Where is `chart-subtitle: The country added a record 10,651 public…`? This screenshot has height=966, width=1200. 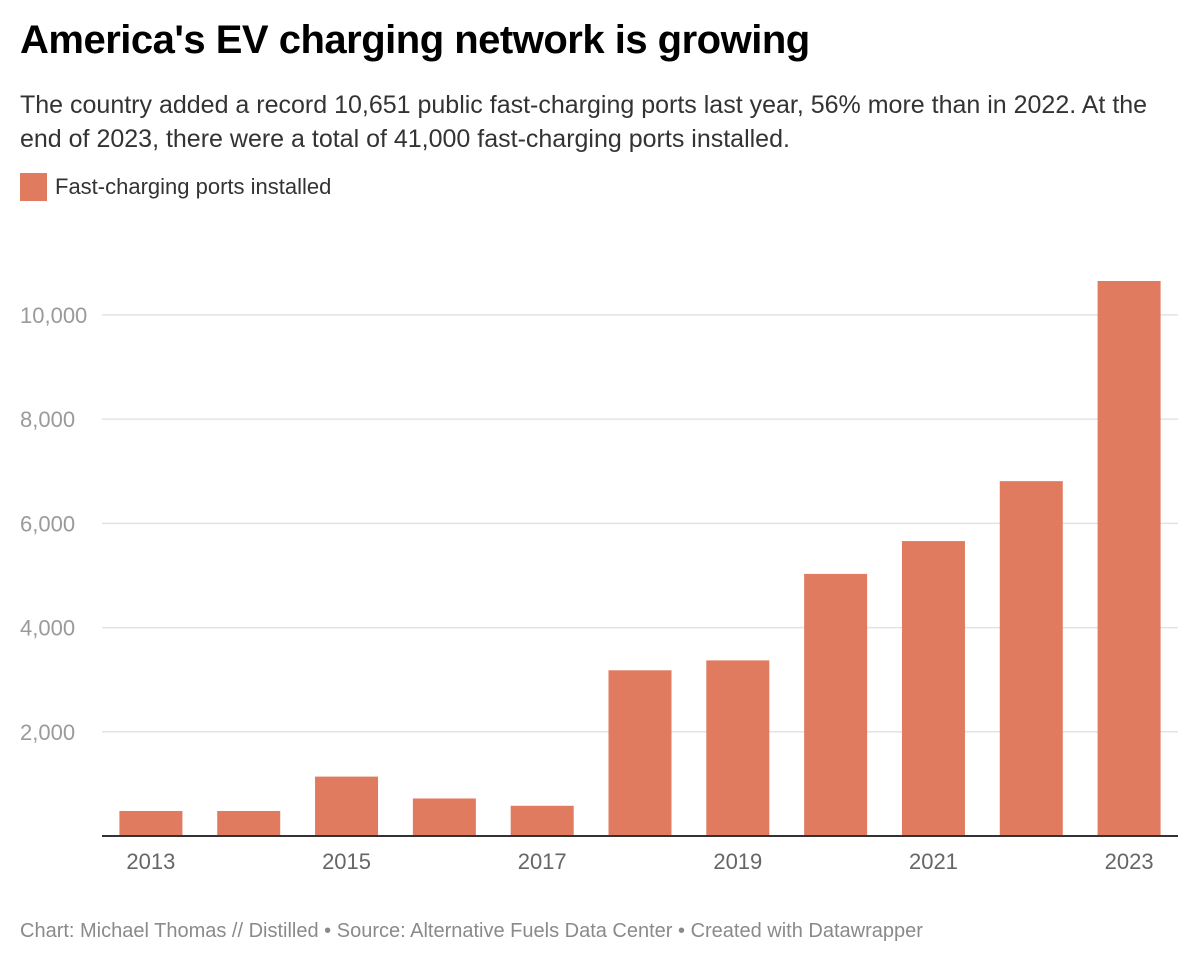
chart-subtitle: The country added a record 10,651 public… is located at coordinates (584, 122).